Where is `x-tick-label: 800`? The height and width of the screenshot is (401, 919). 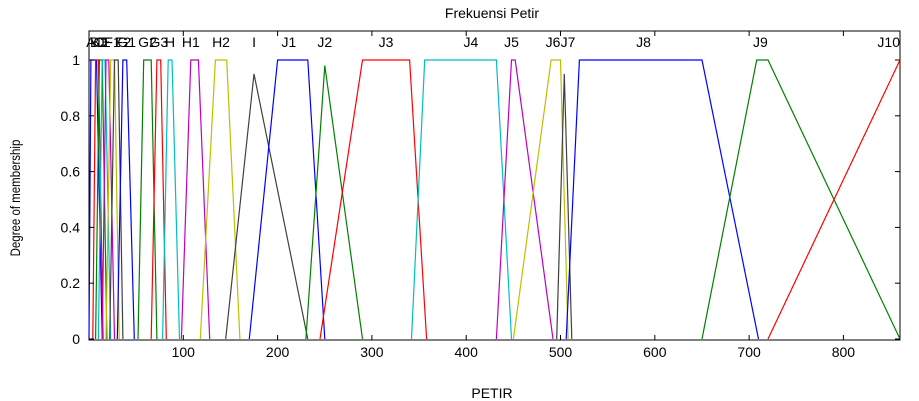 x-tick-label: 800 is located at coordinates (844, 352).